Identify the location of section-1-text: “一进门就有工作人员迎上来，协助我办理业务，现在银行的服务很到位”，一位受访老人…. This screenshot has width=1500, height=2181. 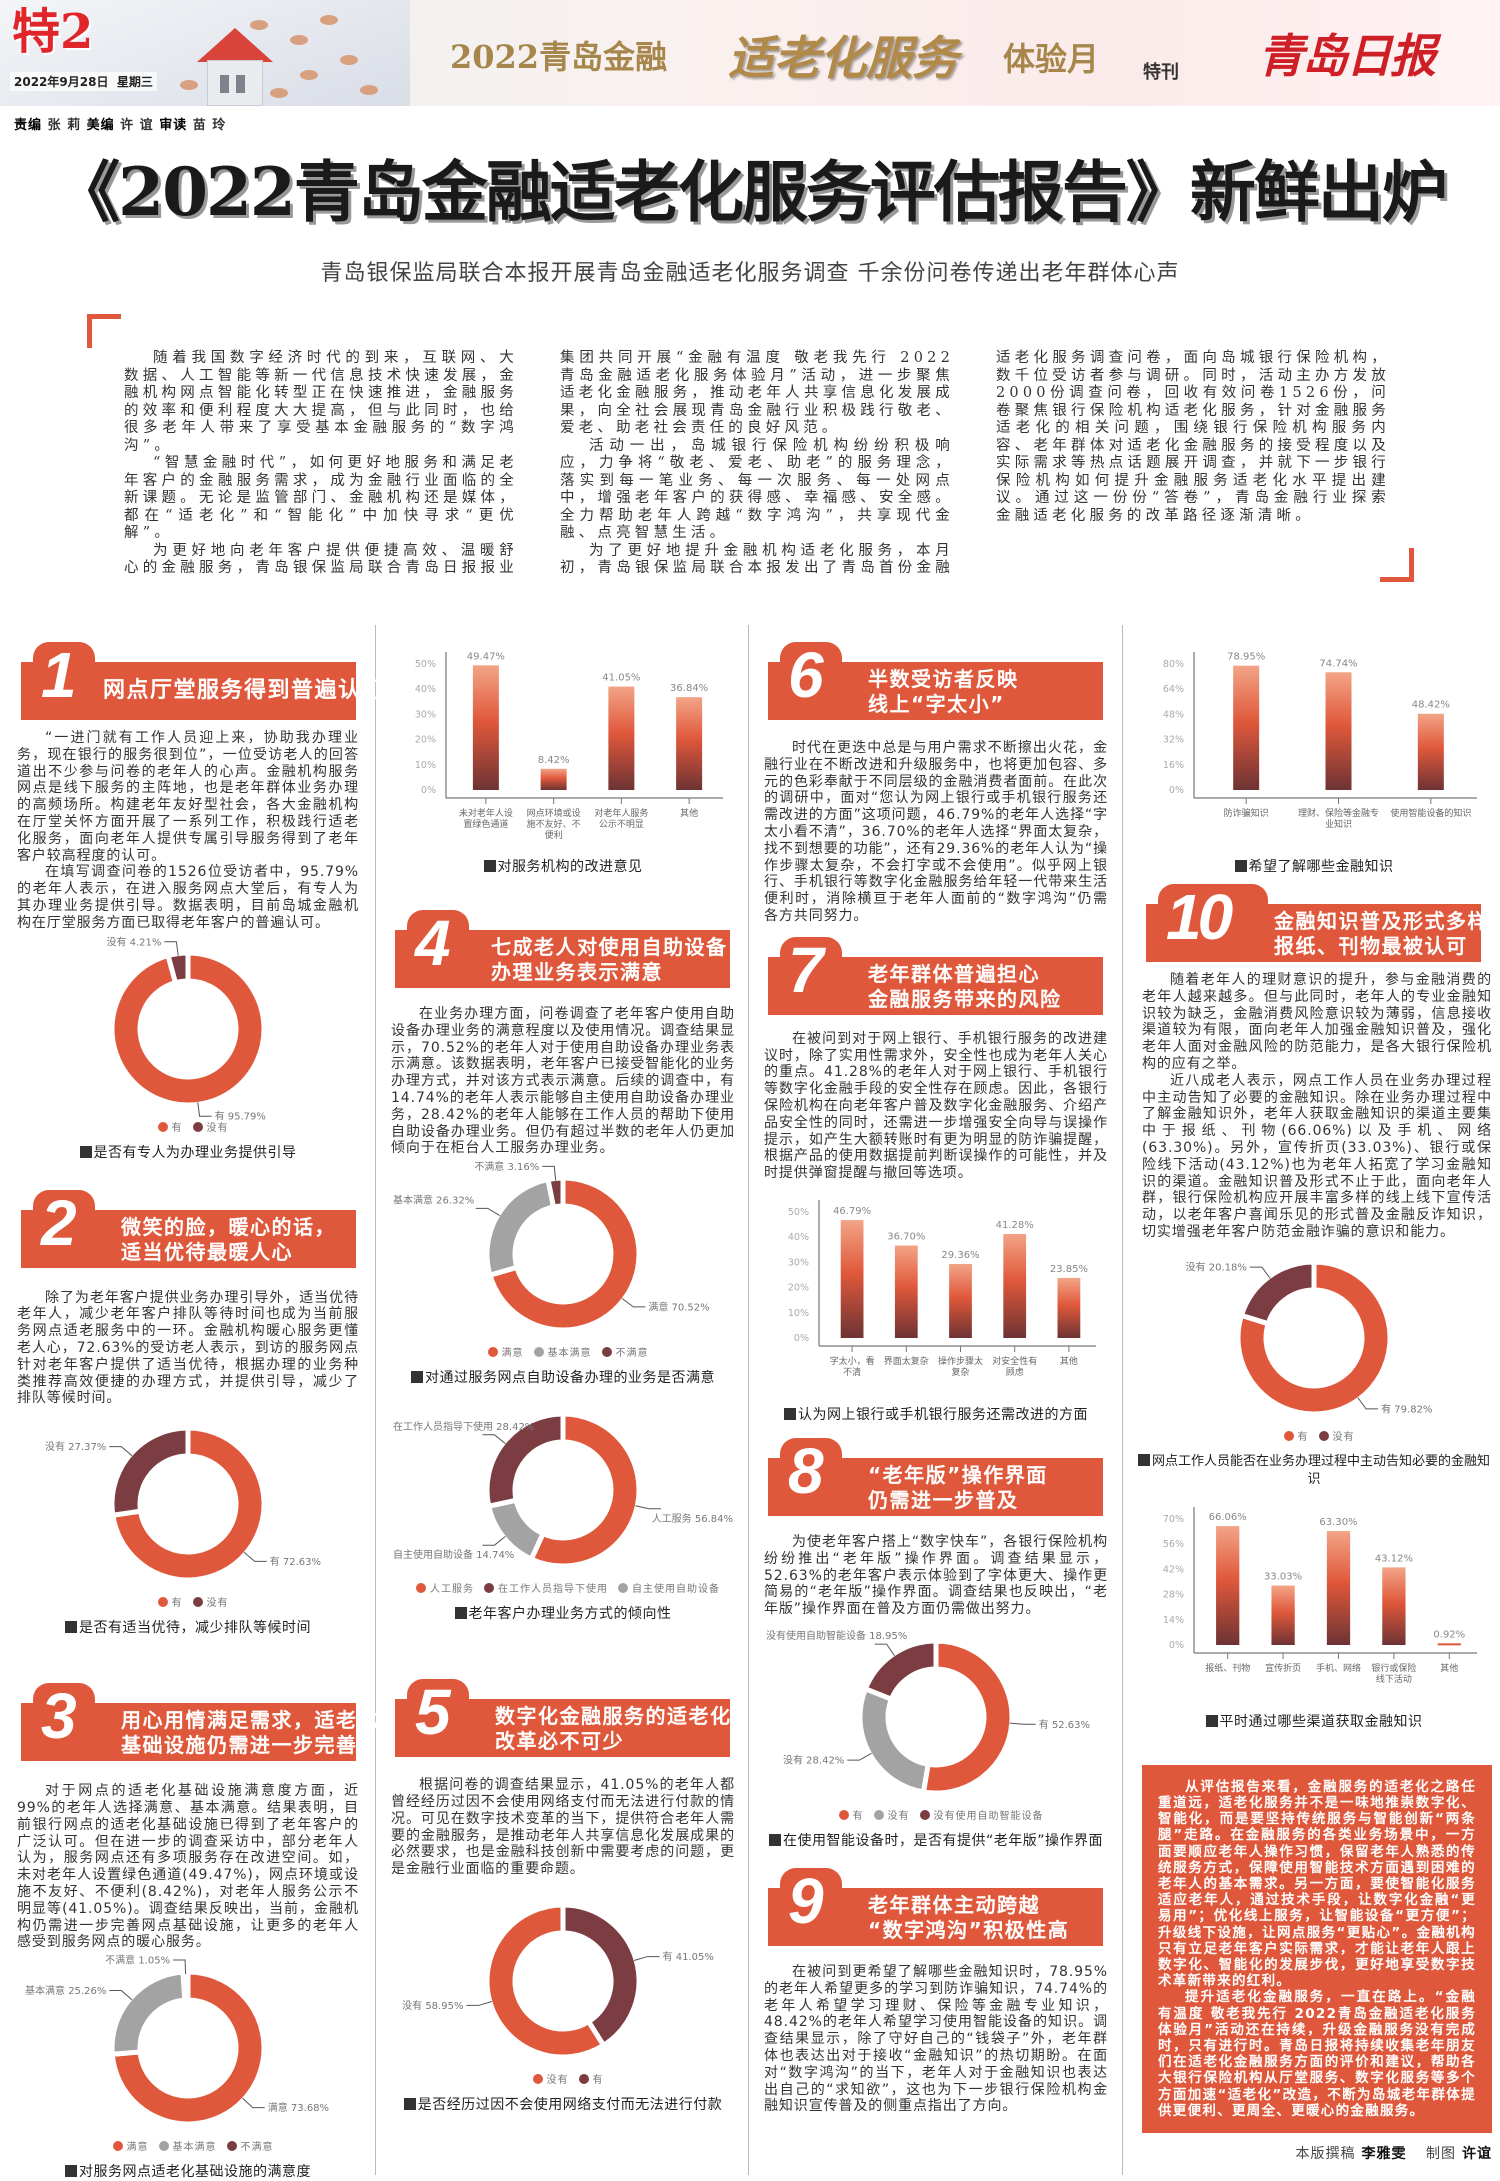
(188, 831).